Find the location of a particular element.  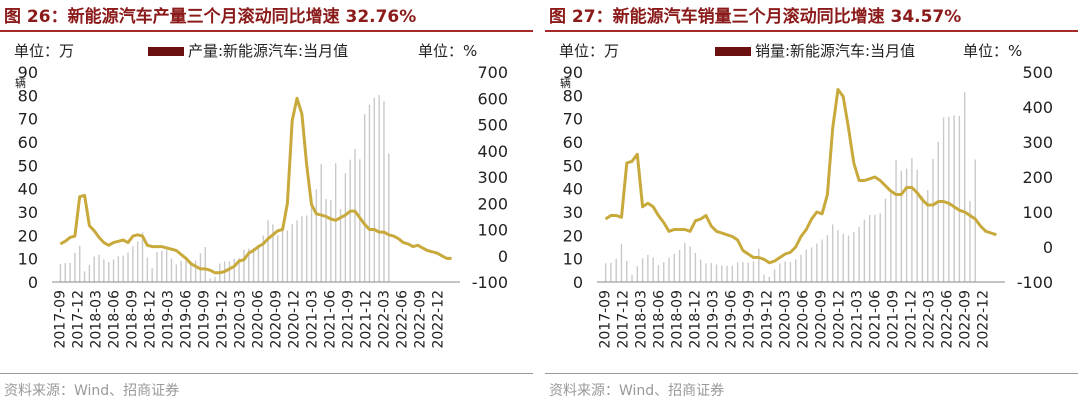

x-tick-label: 2022-03 is located at coordinates (384, 319).